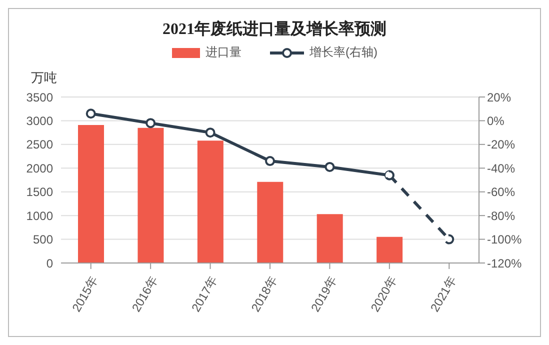 The height and width of the screenshot is (345, 549). I want to click on y-tick-label: 3000, so click(40, 121).